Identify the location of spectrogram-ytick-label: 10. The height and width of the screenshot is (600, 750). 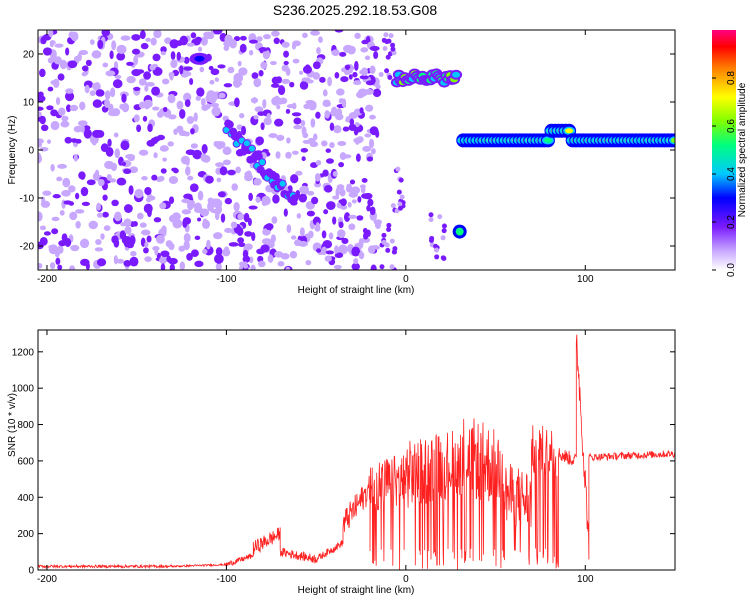
(29, 103).